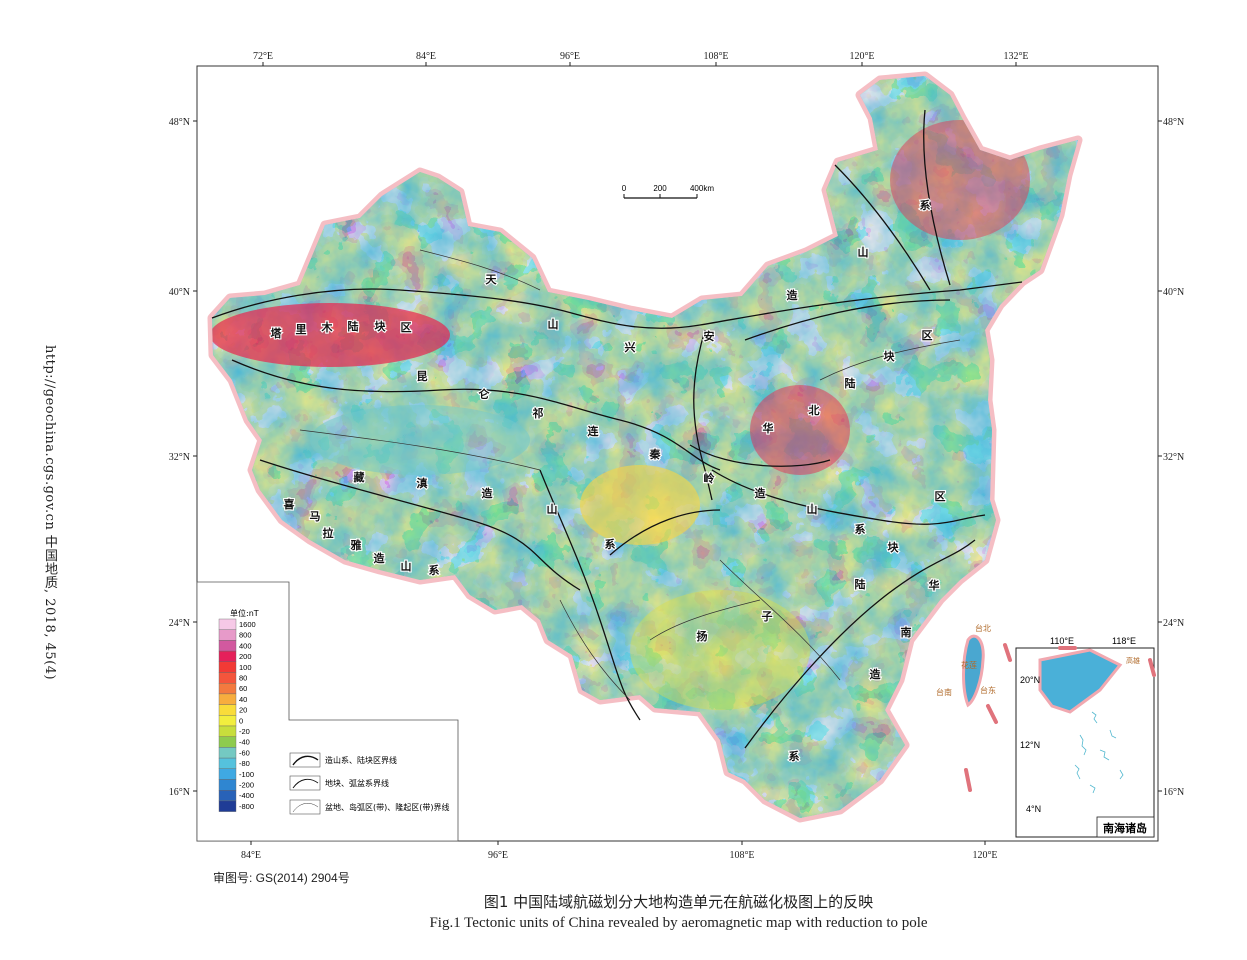 This screenshot has height=960, width=1247. Describe the element at coordinates (263, 56) in the screenshot. I see `coord-label: 72°E` at that location.